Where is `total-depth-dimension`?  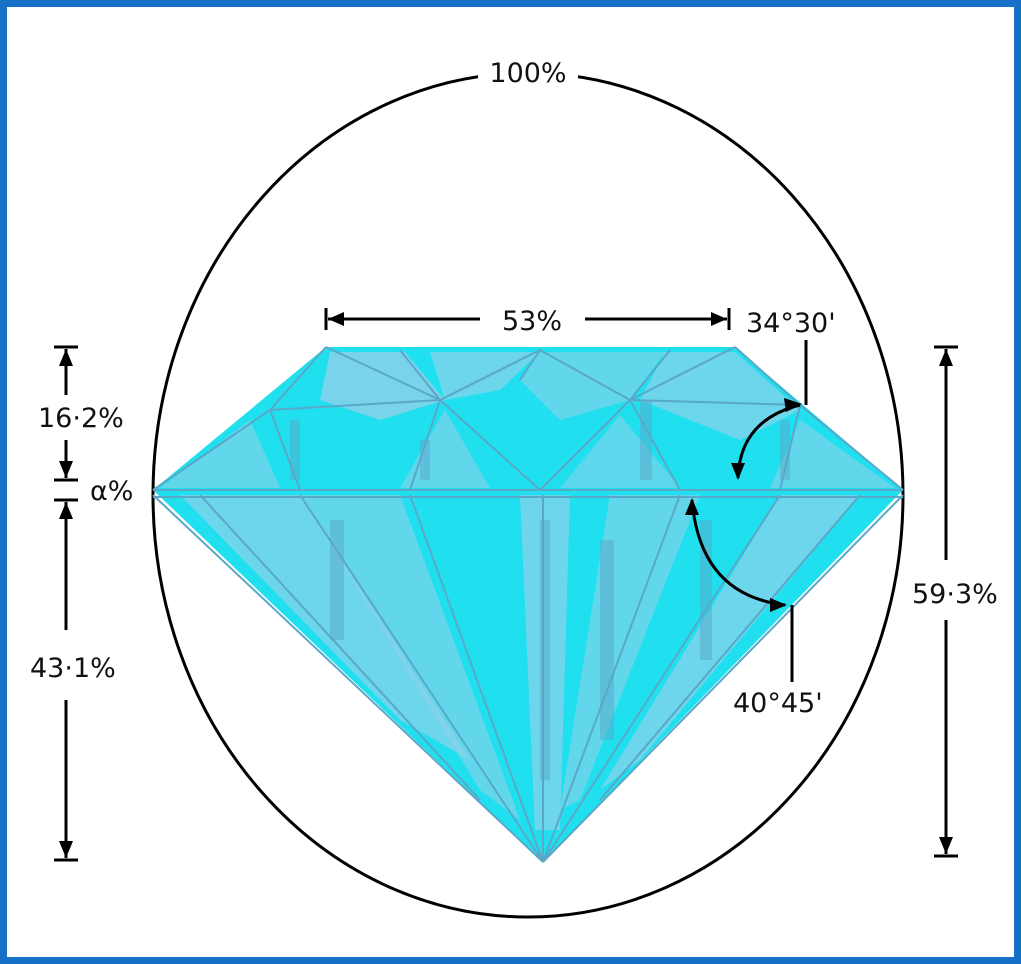
total-depth-dimension is located at coordinates (946, 601).